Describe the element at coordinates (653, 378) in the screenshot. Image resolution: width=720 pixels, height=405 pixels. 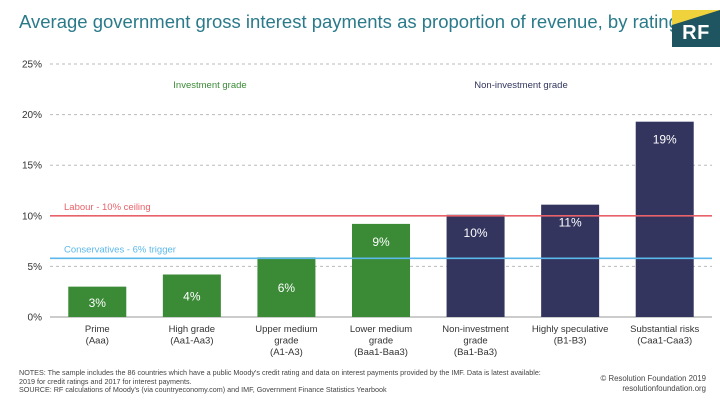
I see `copyright-text: © Resolution Foundation 2019` at that location.